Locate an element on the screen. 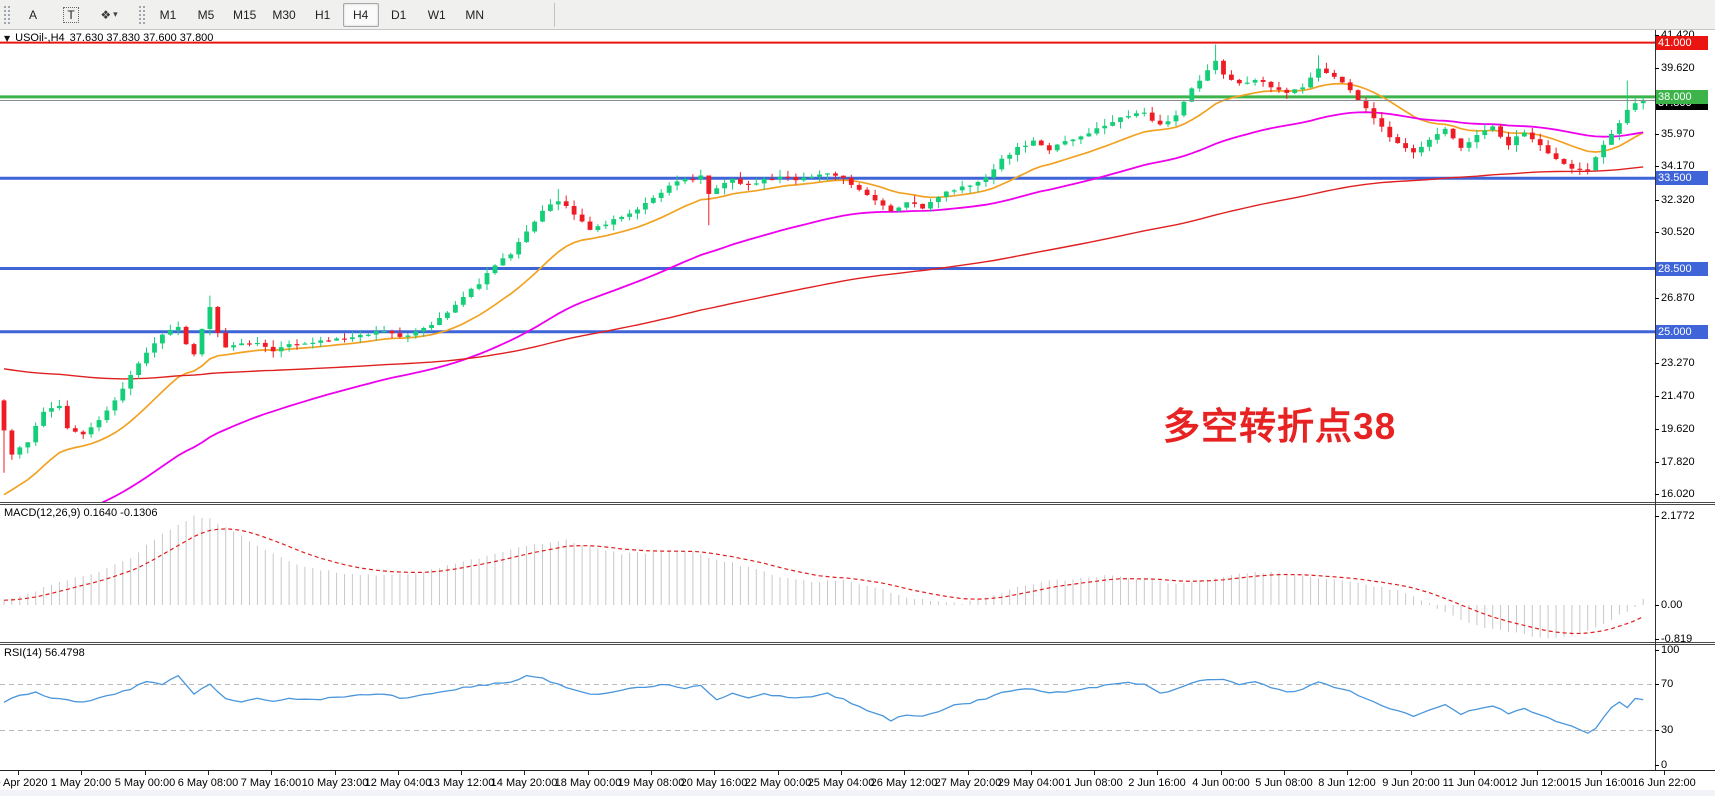 Image resolution: width=1715 pixels, height=796 pixels. time-axis-label: 29 May 04:00 is located at coordinates (1031, 783).